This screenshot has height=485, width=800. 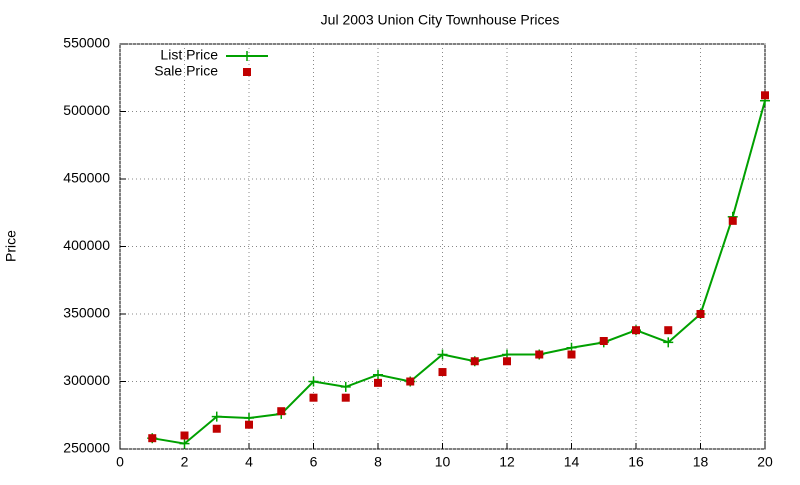 I want to click on chart-title: Jul 2003 Union City Townhouse Prices, so click(x=440, y=20).